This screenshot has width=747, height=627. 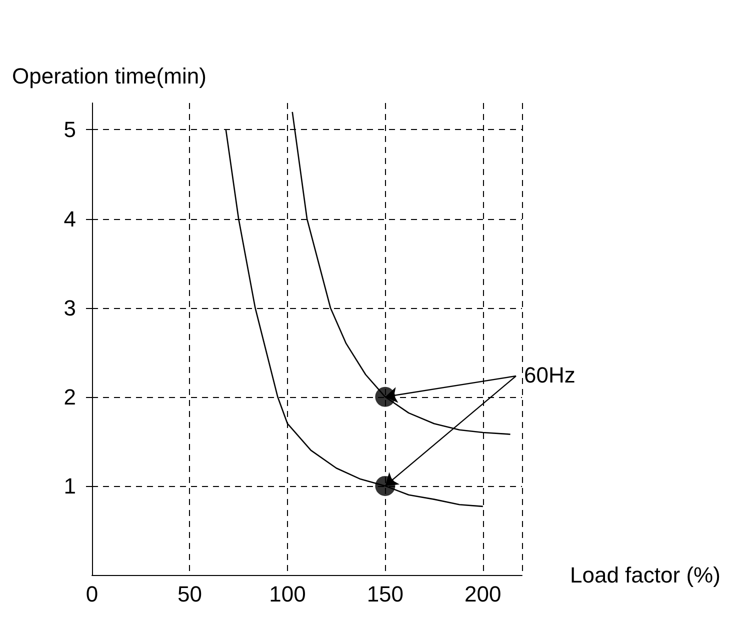 I want to click on y-tick-label: 3, so click(x=70, y=307).